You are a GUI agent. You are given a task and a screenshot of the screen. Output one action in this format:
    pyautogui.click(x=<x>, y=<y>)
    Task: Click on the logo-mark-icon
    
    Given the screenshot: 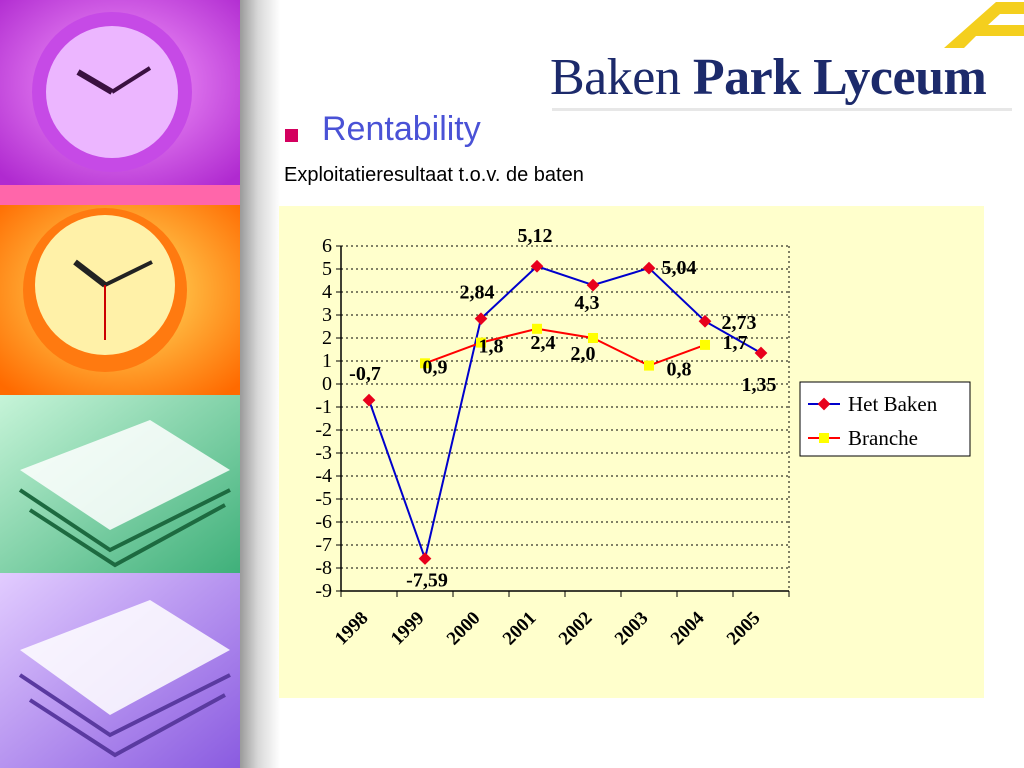 What is the action you would take?
    pyautogui.click(x=984, y=25)
    